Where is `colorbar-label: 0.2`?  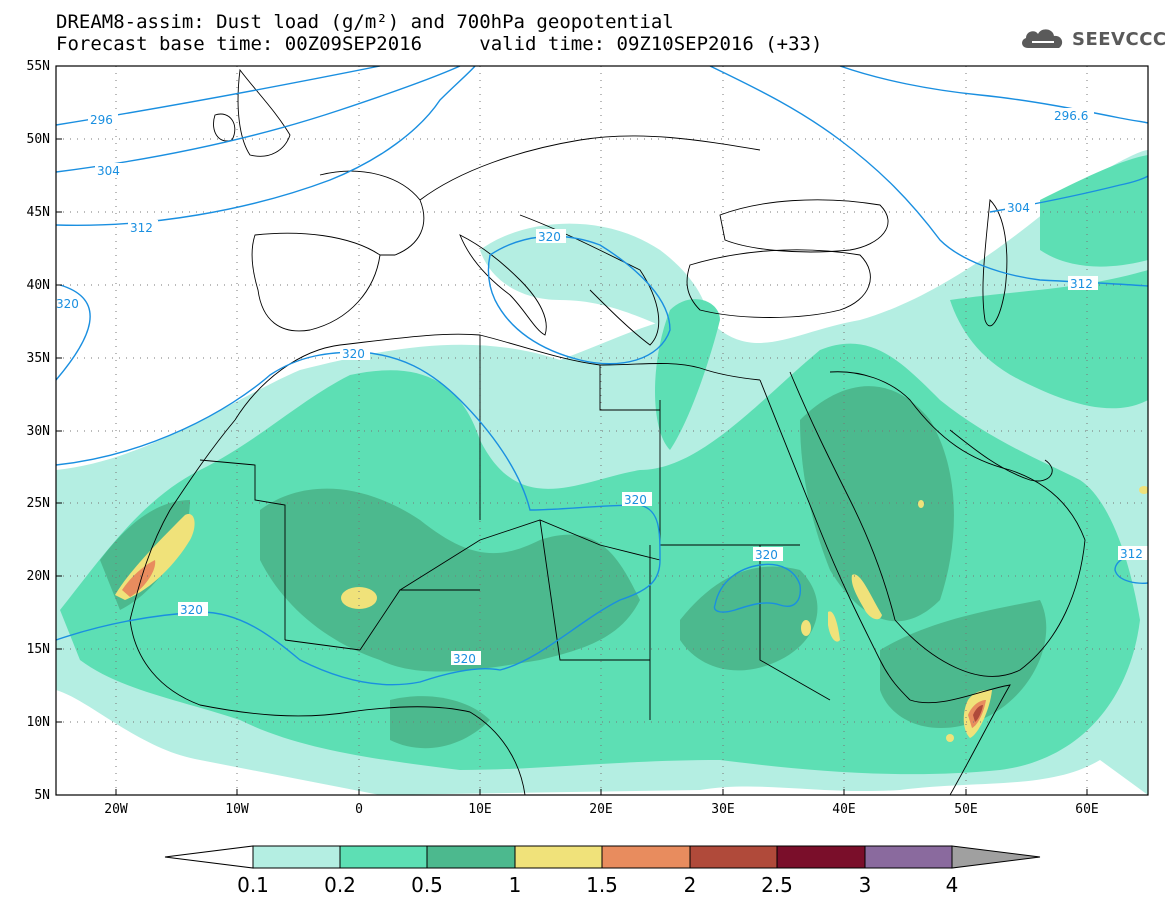
colorbar-label: 0.2 is located at coordinates (340, 885).